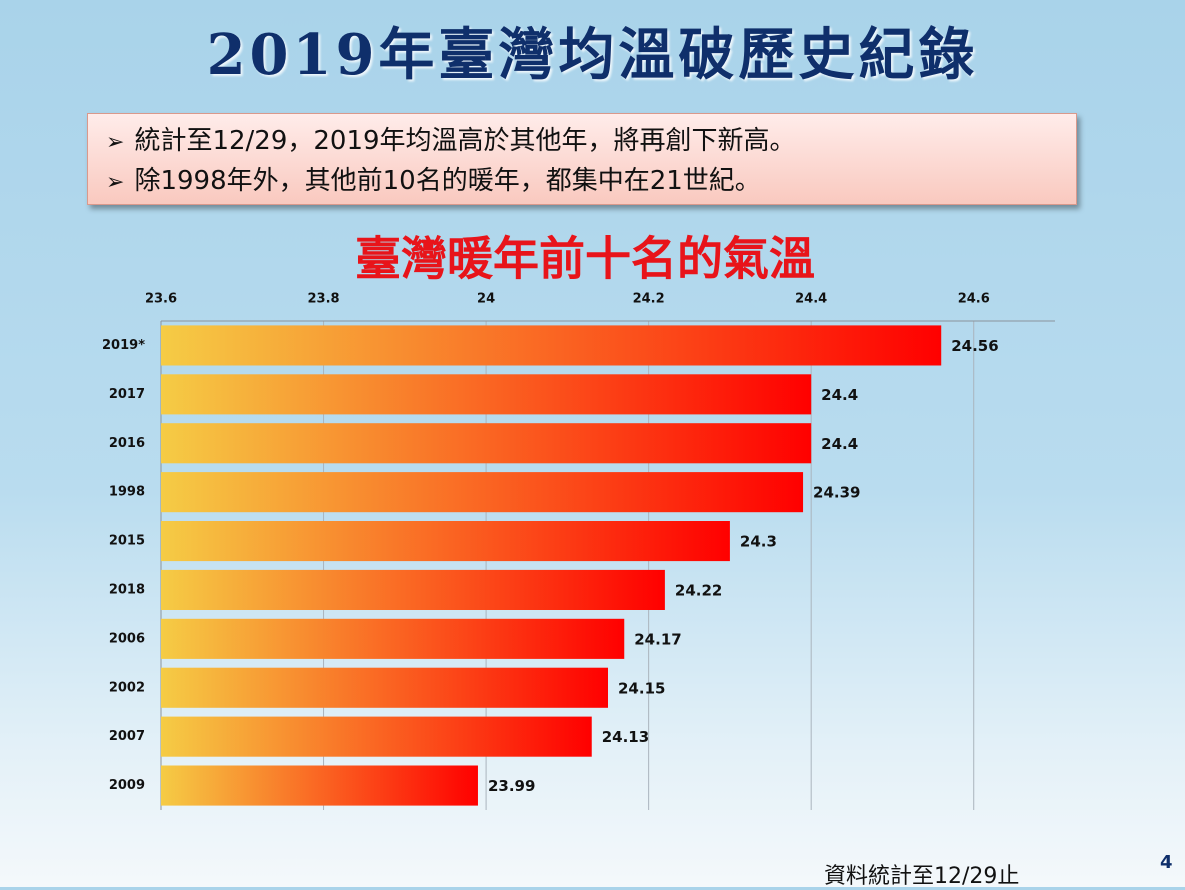 This screenshot has height=890, width=1185. I want to click on x-tick-label: 24.4, so click(811, 299).